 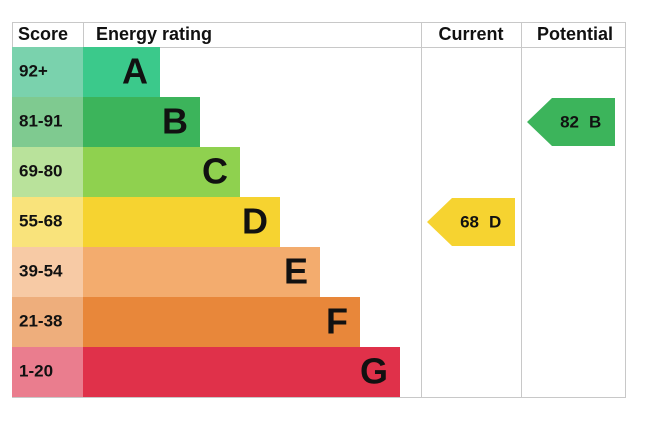 I want to click on rating-letter: A, so click(x=135, y=71).